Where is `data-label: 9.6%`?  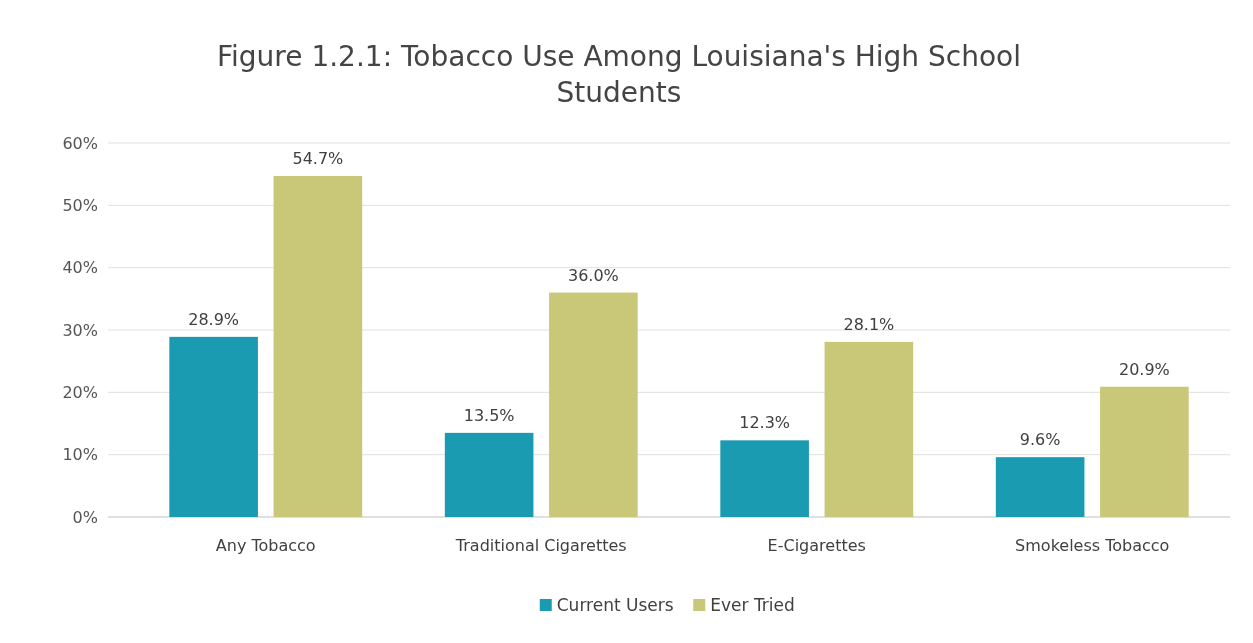
data-label: 9.6% is located at coordinates (1040, 440).